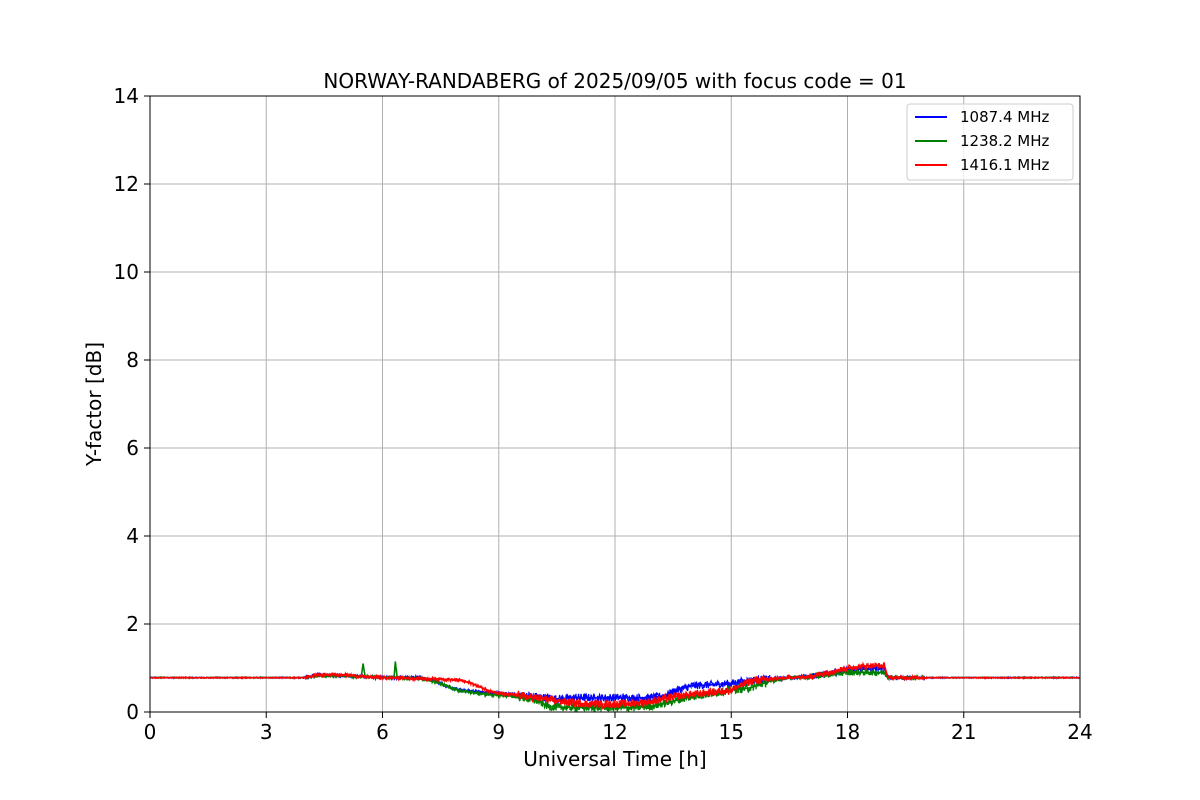 The image size is (1200, 800). What do you see at coordinates (132, 360) in the screenshot?
I see `y-tick-label: 8` at bounding box center [132, 360].